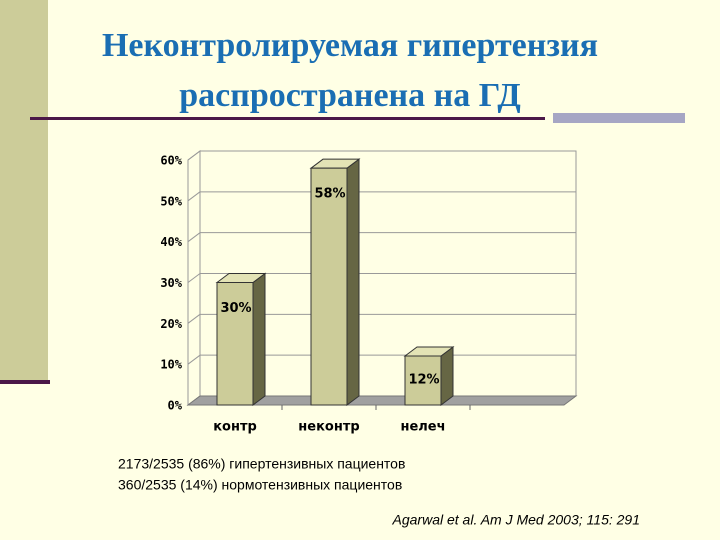 This screenshot has width=720, height=540. Describe the element at coordinates (24, 190) in the screenshot. I see `side-bar` at that location.